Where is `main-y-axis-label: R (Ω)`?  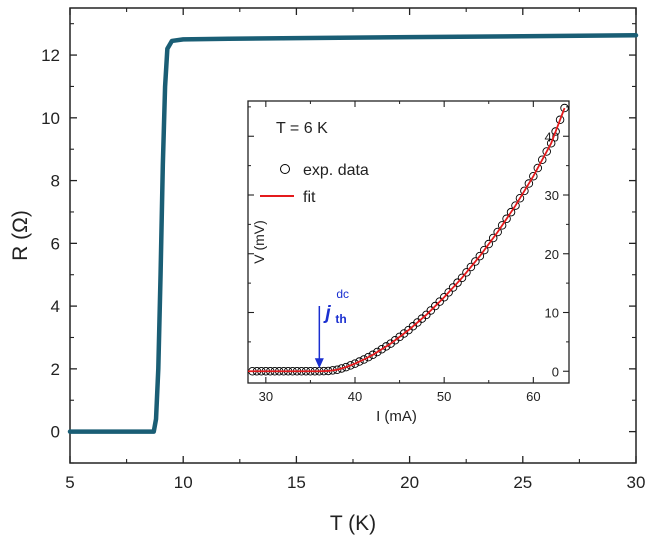 main-y-axis-label: R (Ω) is located at coordinates (20, 235).